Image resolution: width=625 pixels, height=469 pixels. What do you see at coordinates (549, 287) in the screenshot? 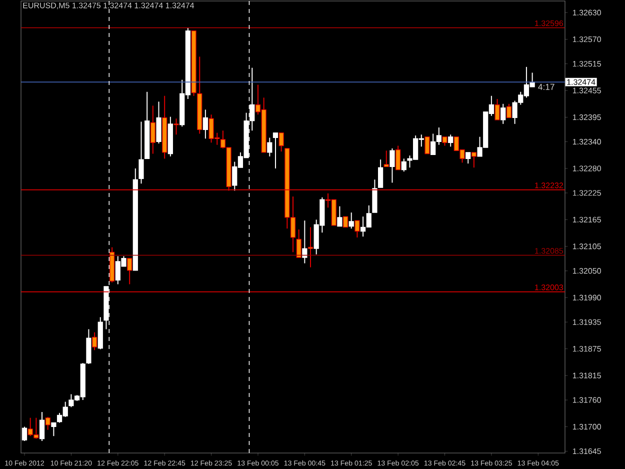
I see `ref-line-label: 1.32003` at bounding box center [549, 287].